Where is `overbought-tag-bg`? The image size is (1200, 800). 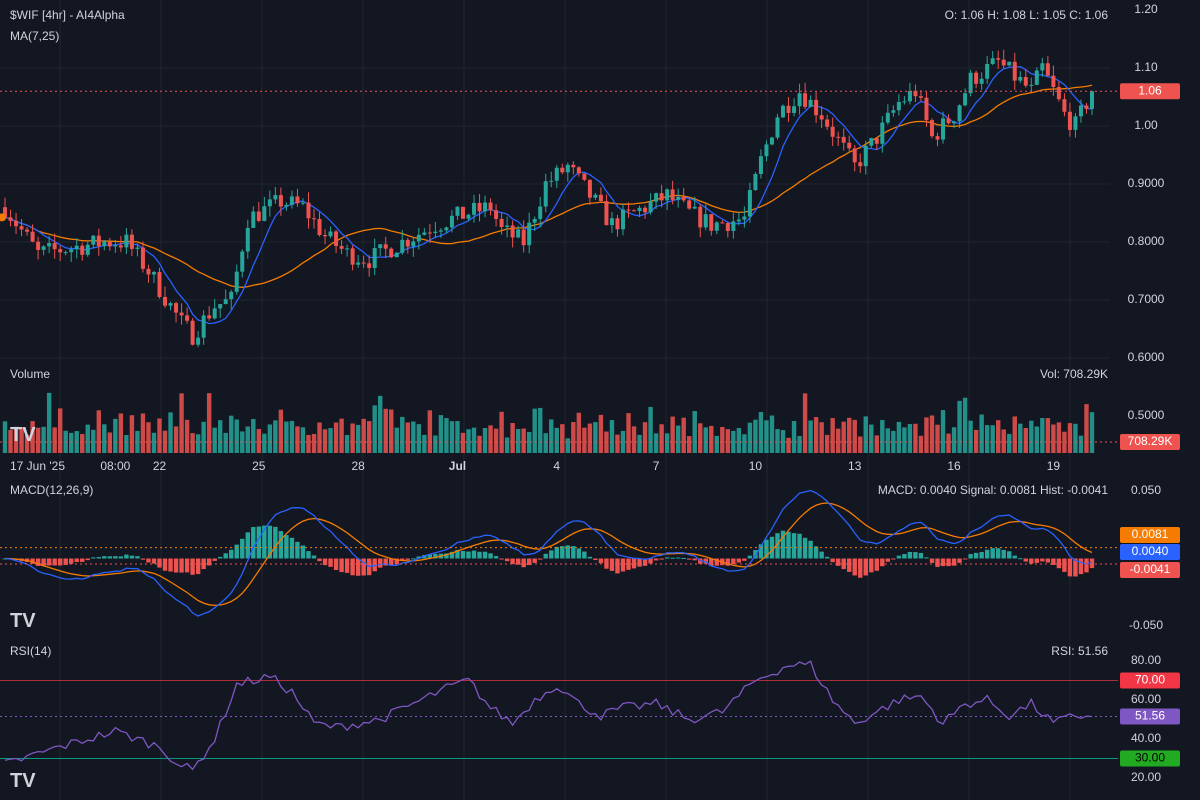
overbought-tag-bg is located at coordinates (1150, 680).